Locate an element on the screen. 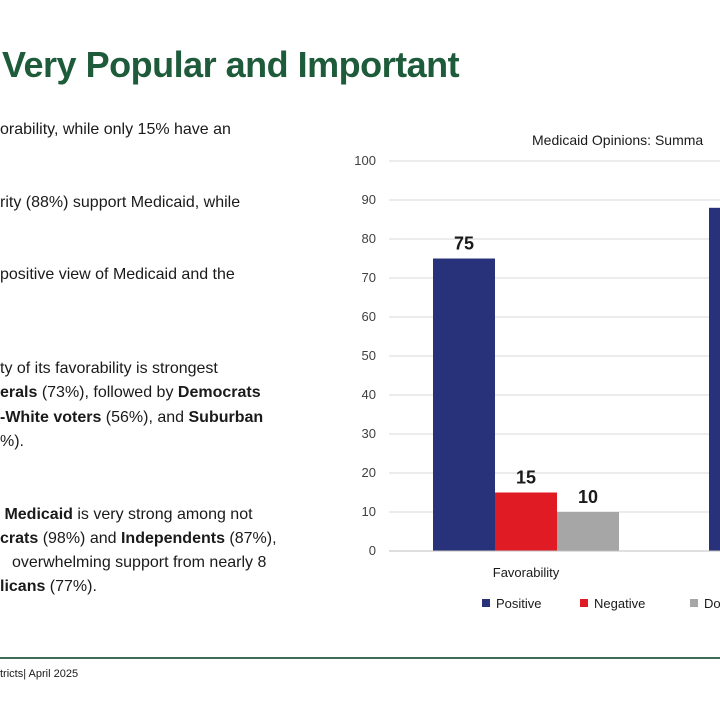  y-tick-label: 10 is located at coordinates (369, 511).